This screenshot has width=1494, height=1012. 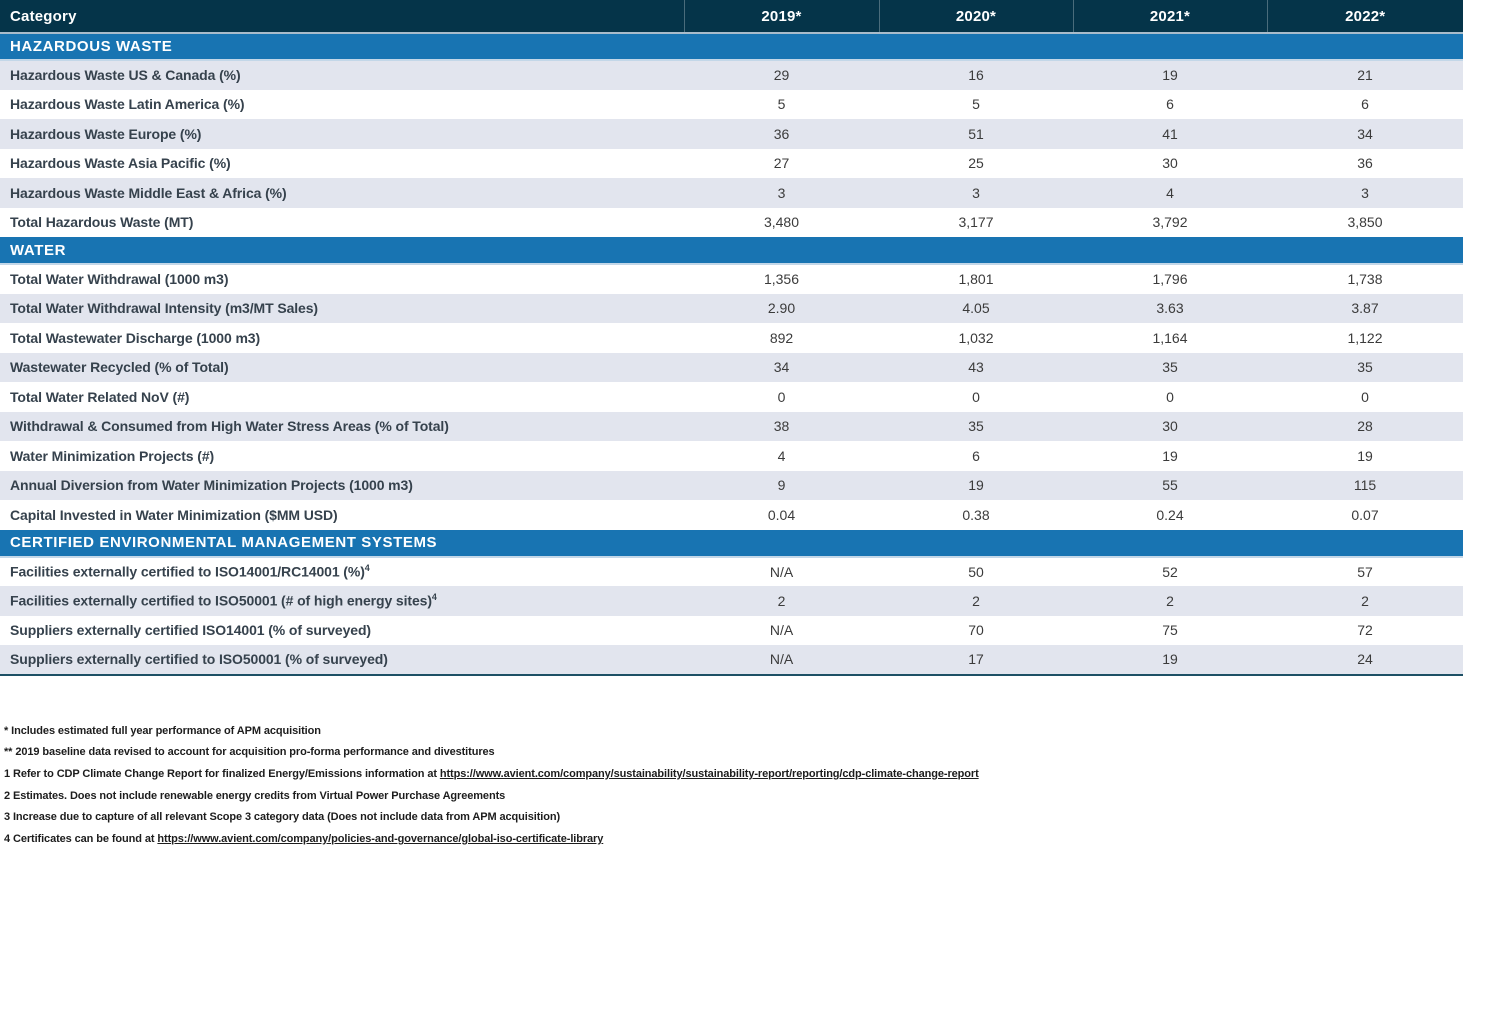 I want to click on cell-value: 2, so click(x=781, y=601).